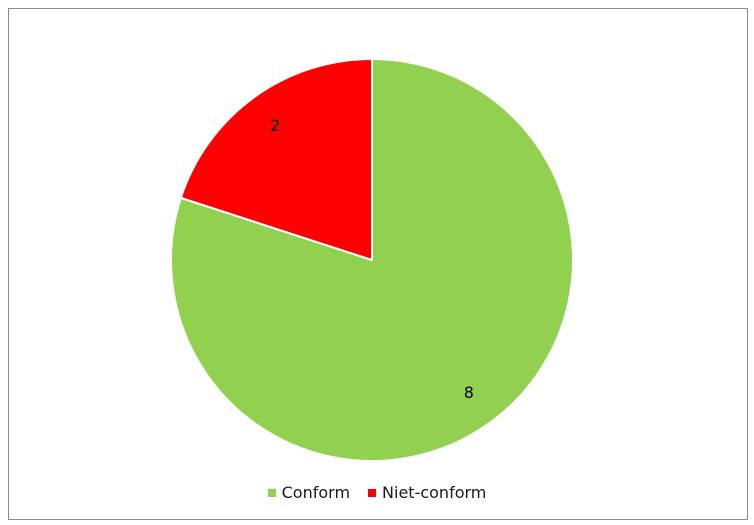 This screenshot has height=525, width=754. What do you see at coordinates (434, 492) in the screenshot?
I see `legend-label-niet-conform: Niet-conform` at bounding box center [434, 492].